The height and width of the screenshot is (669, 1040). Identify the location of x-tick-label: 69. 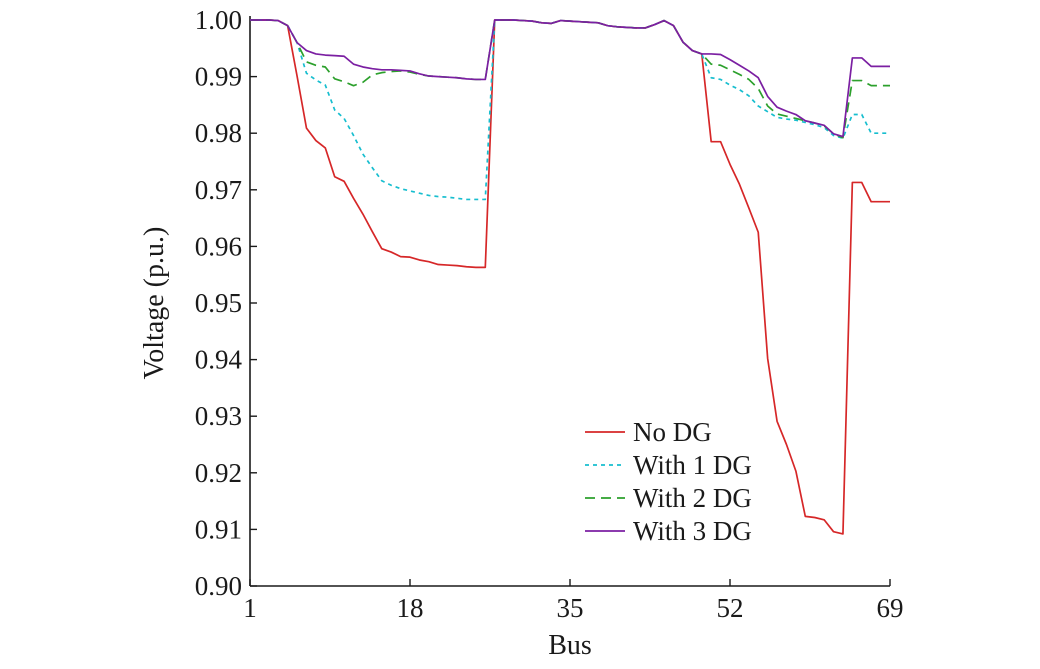
(890, 608).